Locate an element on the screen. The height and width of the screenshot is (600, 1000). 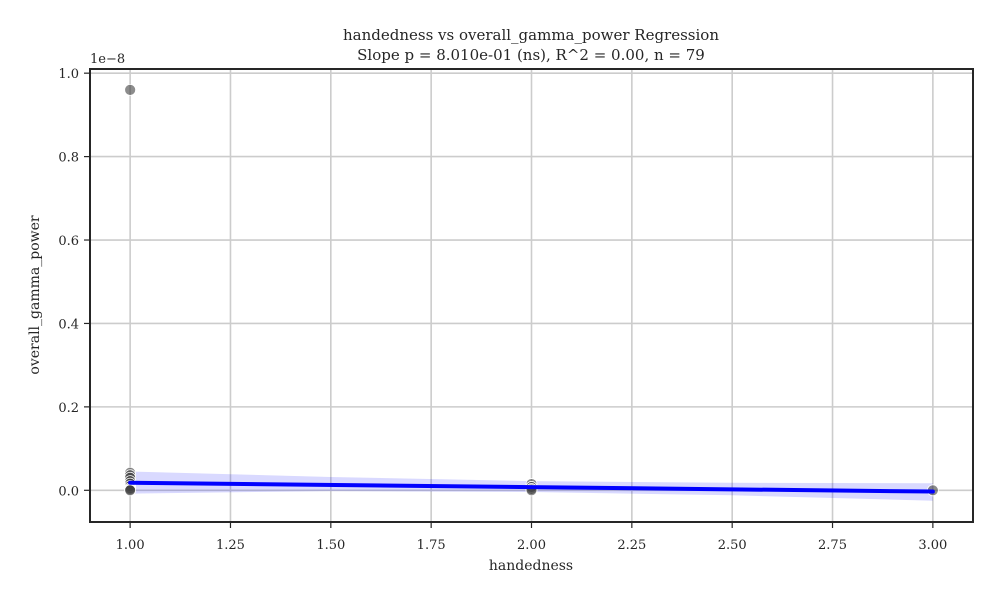
x-tick-label: 1.50 is located at coordinates (330, 545).